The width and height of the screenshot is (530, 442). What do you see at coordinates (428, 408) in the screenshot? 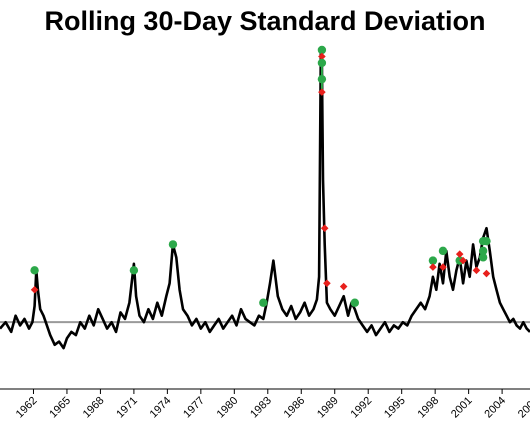
I see `x-tick-label: 1998` at bounding box center [428, 408].